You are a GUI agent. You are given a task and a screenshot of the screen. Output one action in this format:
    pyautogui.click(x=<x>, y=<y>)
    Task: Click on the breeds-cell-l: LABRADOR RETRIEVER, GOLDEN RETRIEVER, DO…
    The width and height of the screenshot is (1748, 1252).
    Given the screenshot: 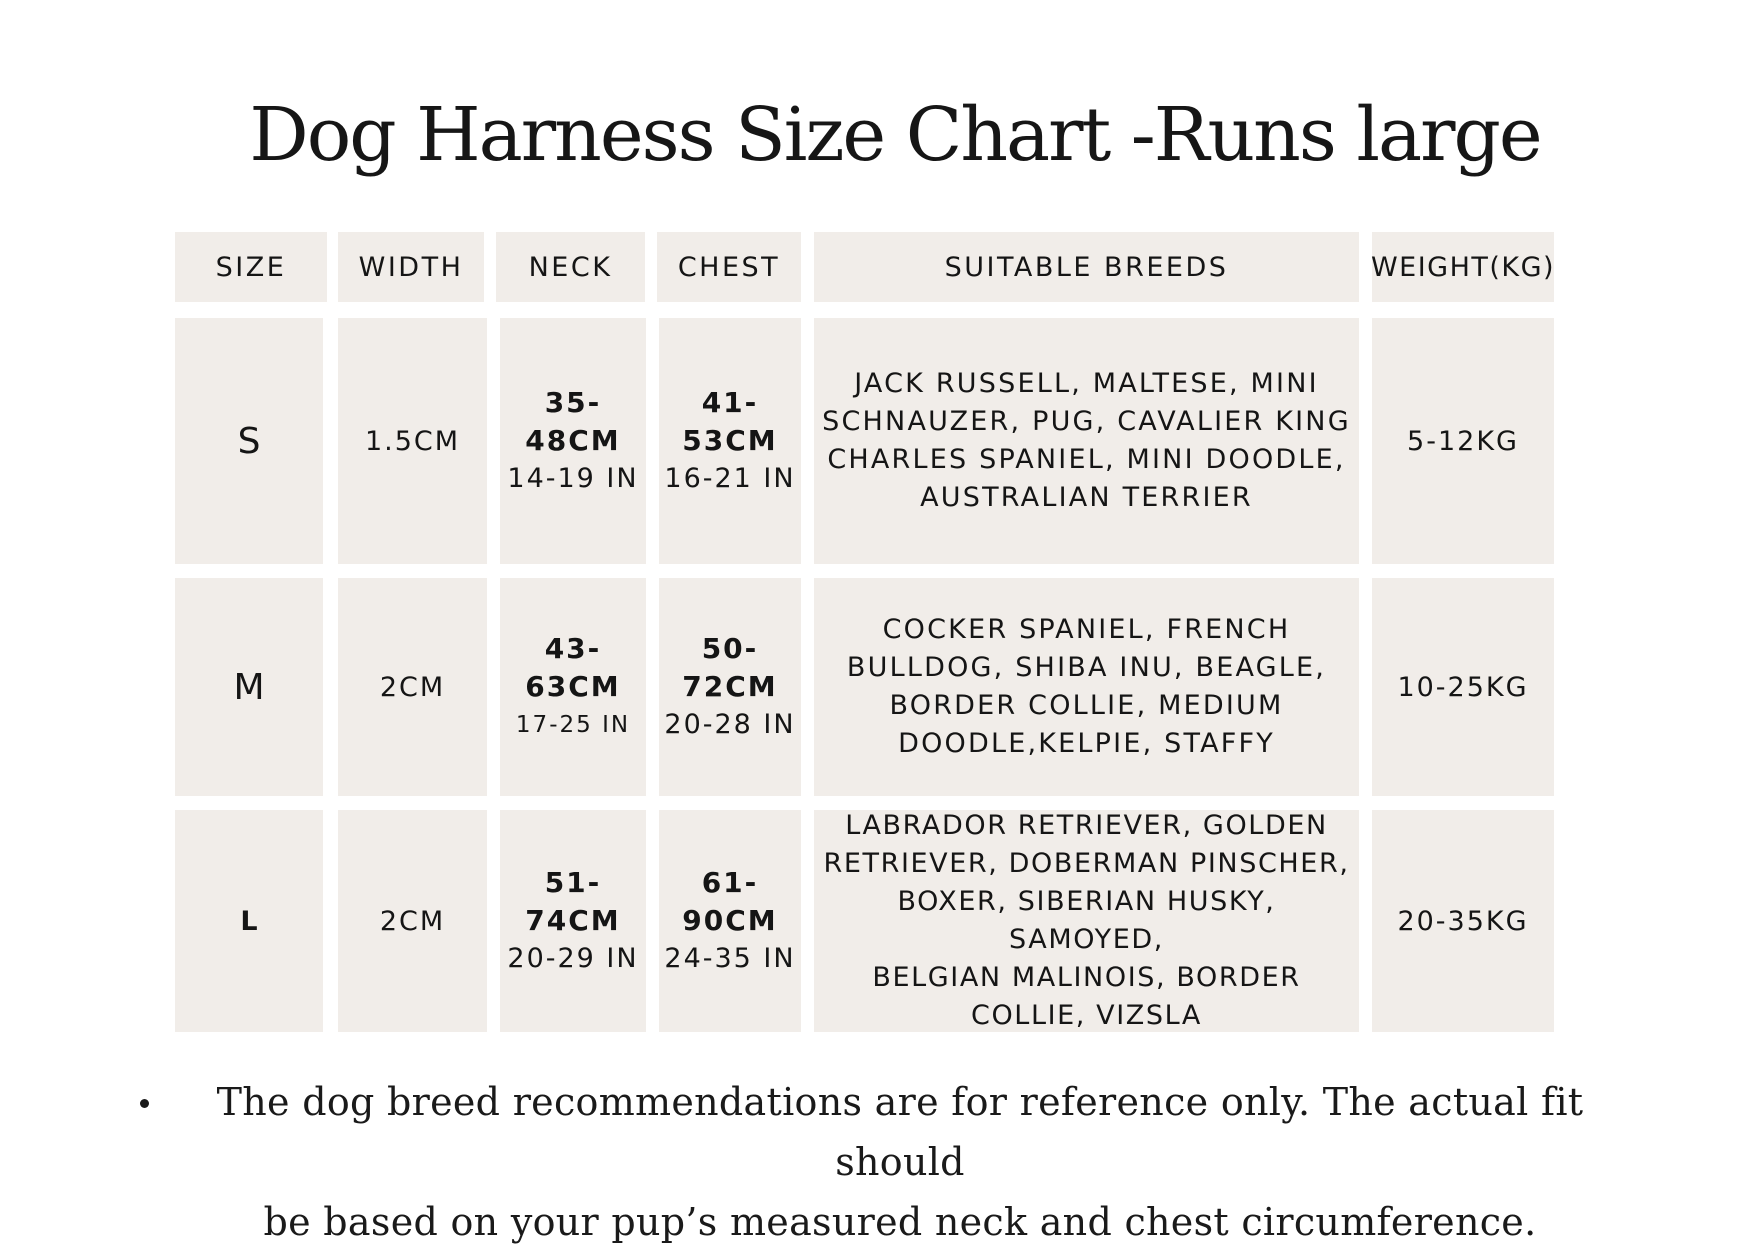 What is the action you would take?
    pyautogui.click(x=1086, y=921)
    